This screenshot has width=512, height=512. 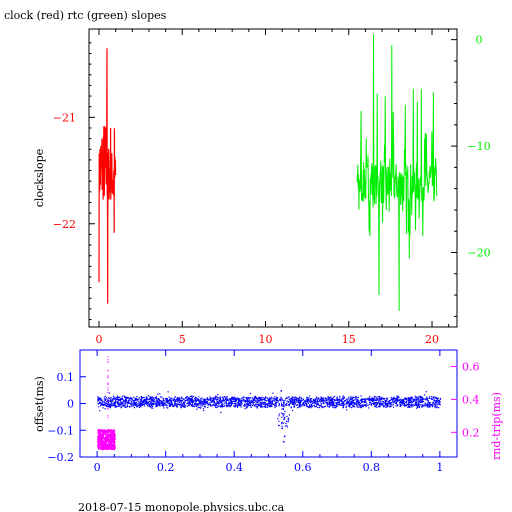 I want to click on top-left-tick-label: −21, so click(x=64, y=117).